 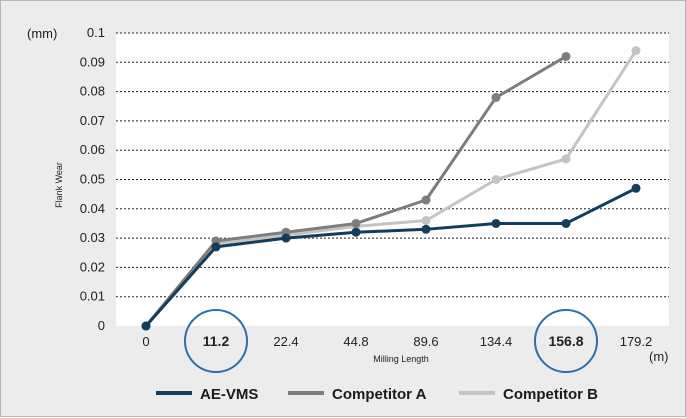 I want to click on x-tick-label: 22.4, so click(x=285, y=341).